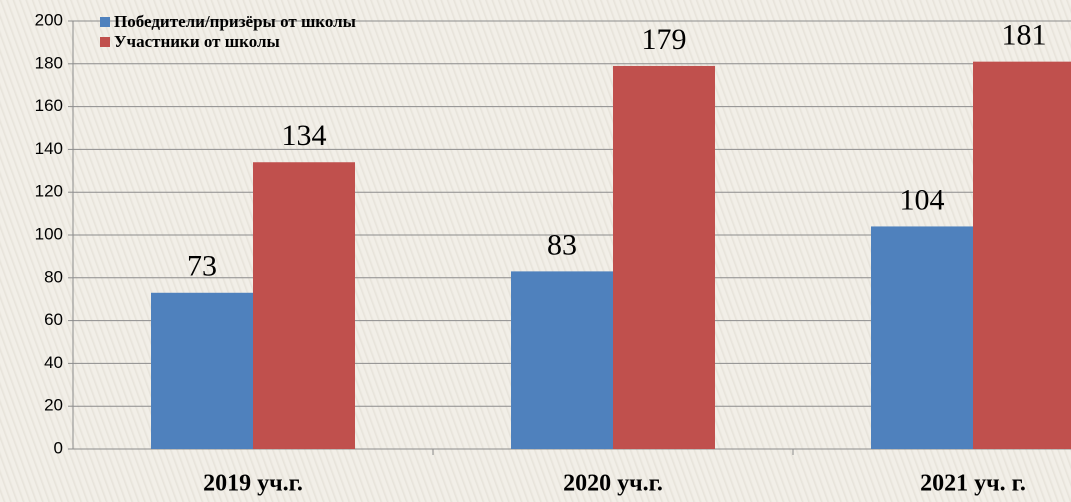 Image resolution: width=1071 pixels, height=502 pixels. I want to click on value-label: 181, so click(1024, 35).